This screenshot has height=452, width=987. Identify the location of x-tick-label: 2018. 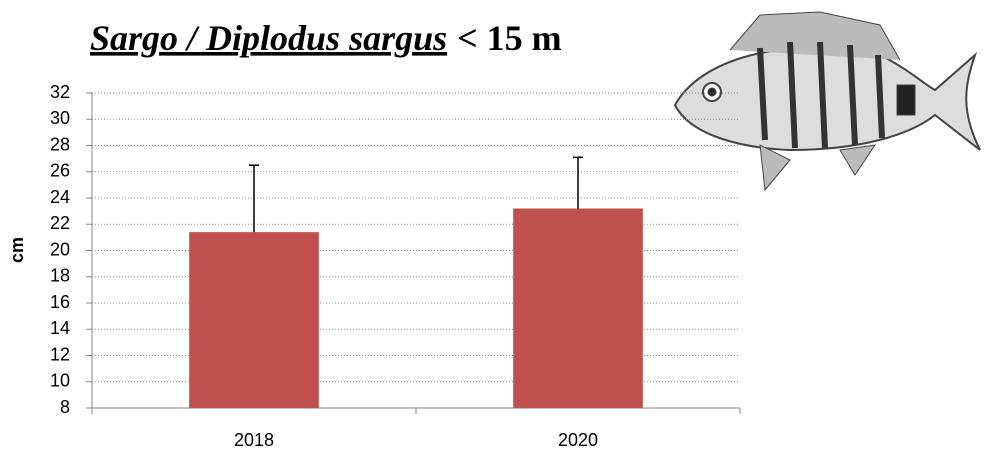
(254, 440).